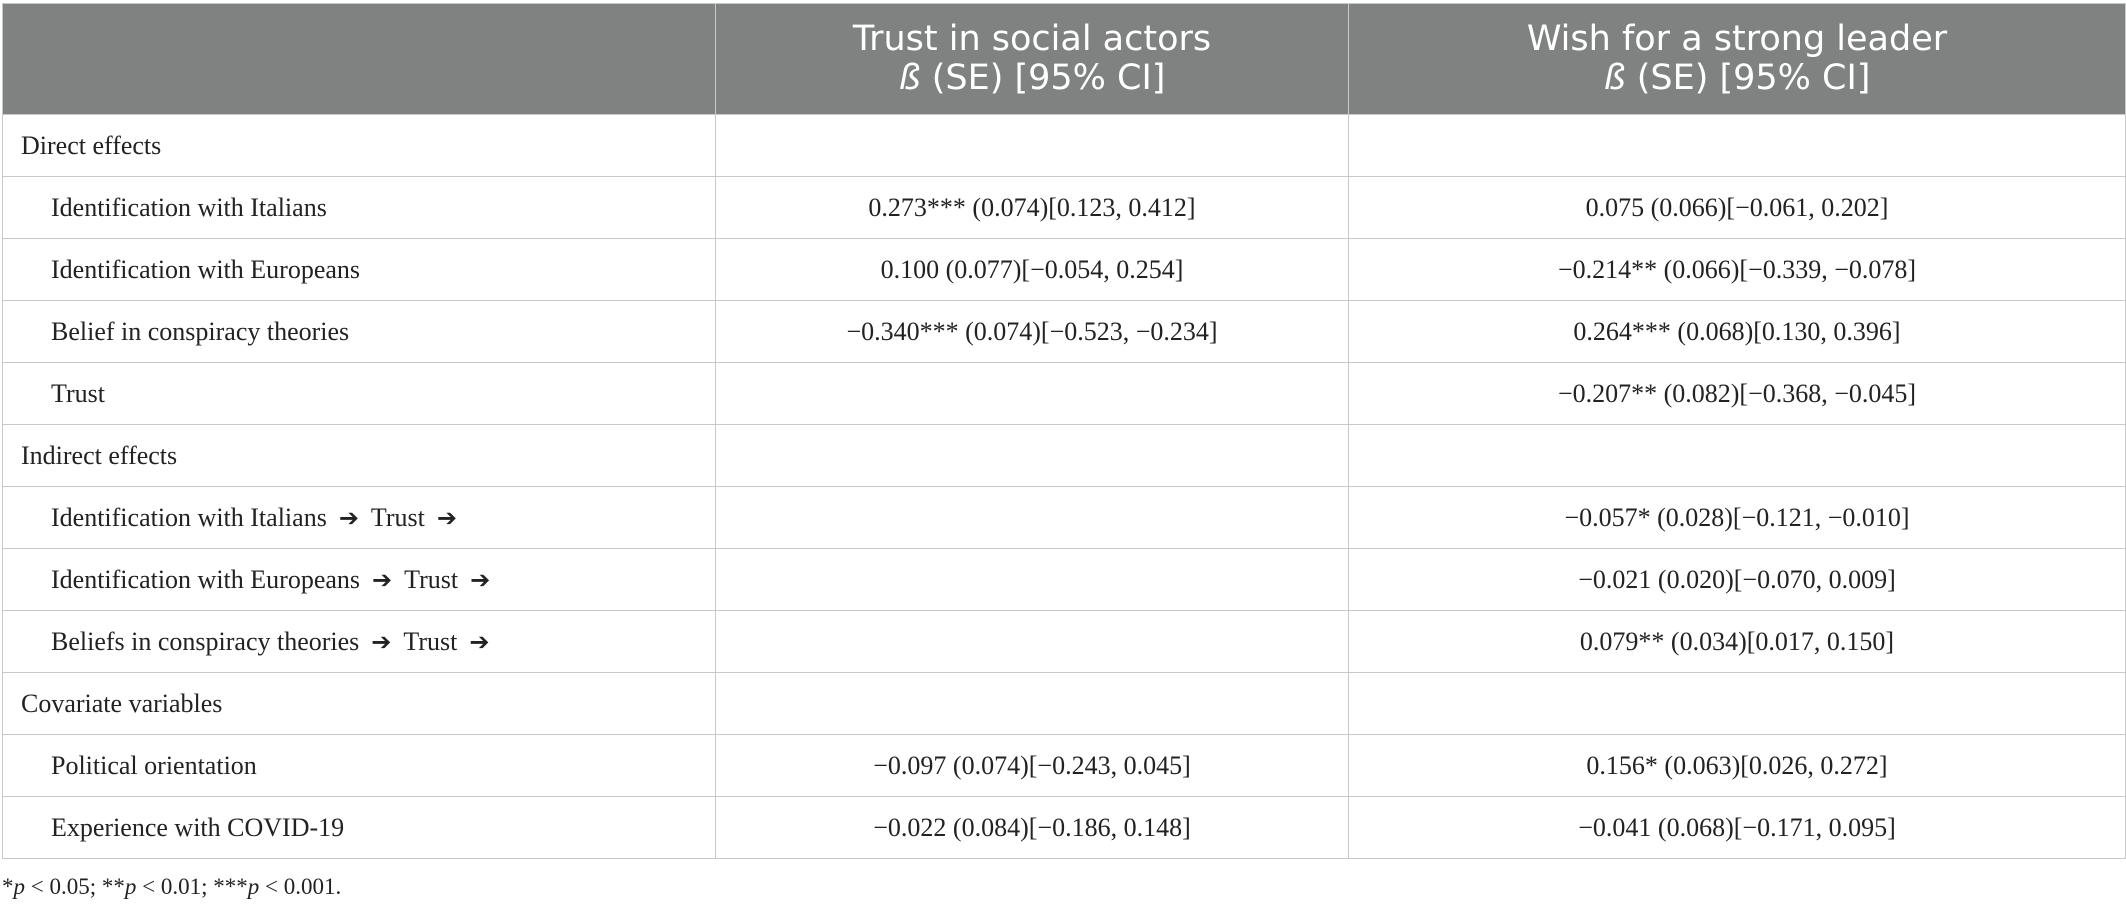  Describe the element at coordinates (1032, 827) in the screenshot. I see `trust-value-cell: −0.022 (0.084)[−0.186, 0.148]` at that location.